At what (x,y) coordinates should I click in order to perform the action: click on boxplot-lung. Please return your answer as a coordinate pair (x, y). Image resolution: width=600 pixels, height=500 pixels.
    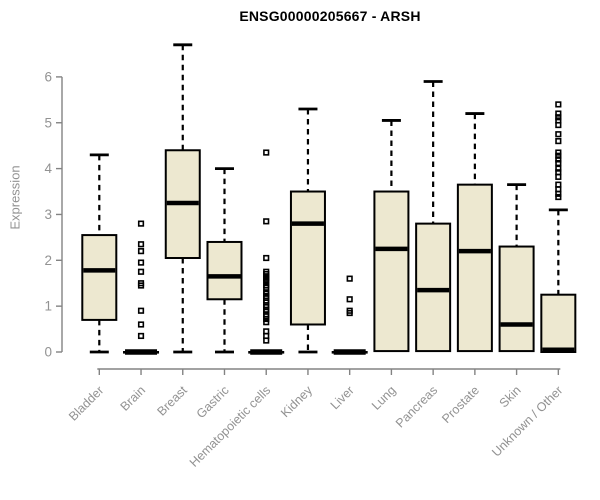
    Looking at the image, I should click on (391, 236).